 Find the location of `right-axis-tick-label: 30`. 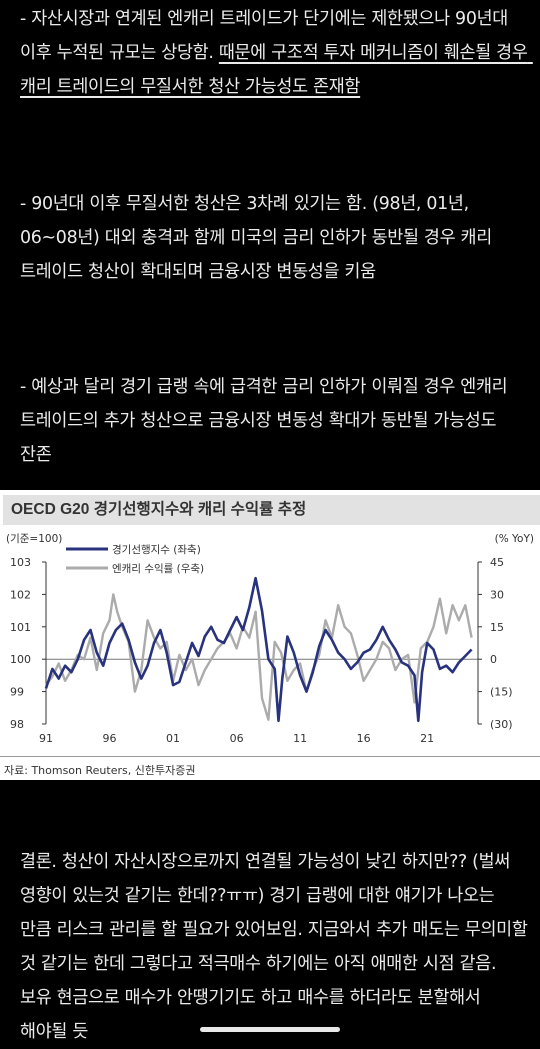

right-axis-tick-label: 30 is located at coordinates (497, 594).